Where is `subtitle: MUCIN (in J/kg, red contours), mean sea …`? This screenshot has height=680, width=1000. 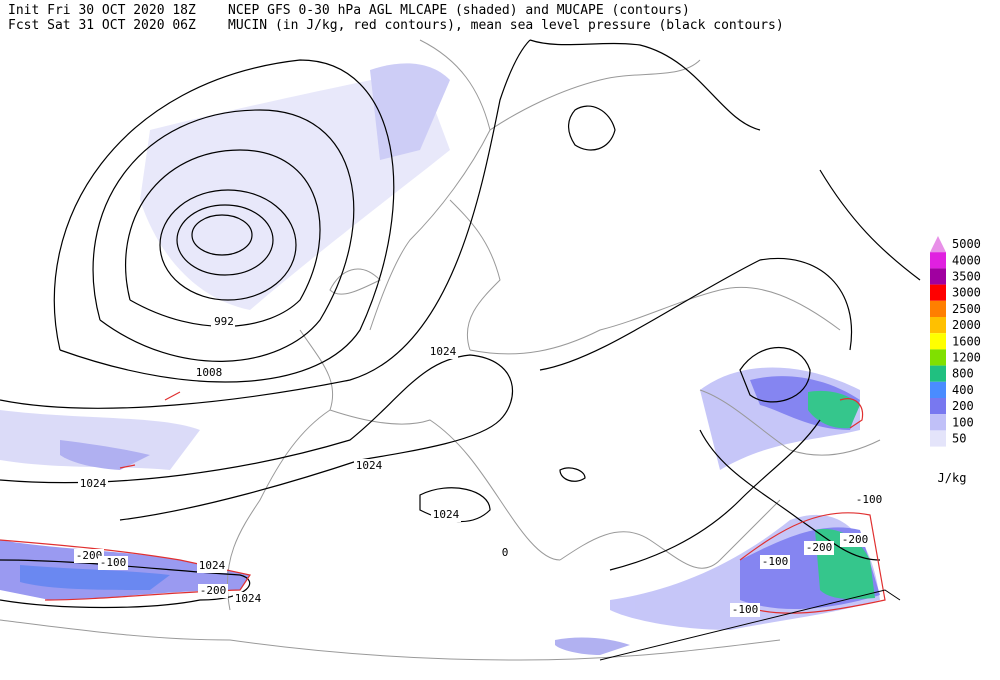
subtitle: MUCIN (in J/kg, red contours), mean sea … is located at coordinates (506, 25).